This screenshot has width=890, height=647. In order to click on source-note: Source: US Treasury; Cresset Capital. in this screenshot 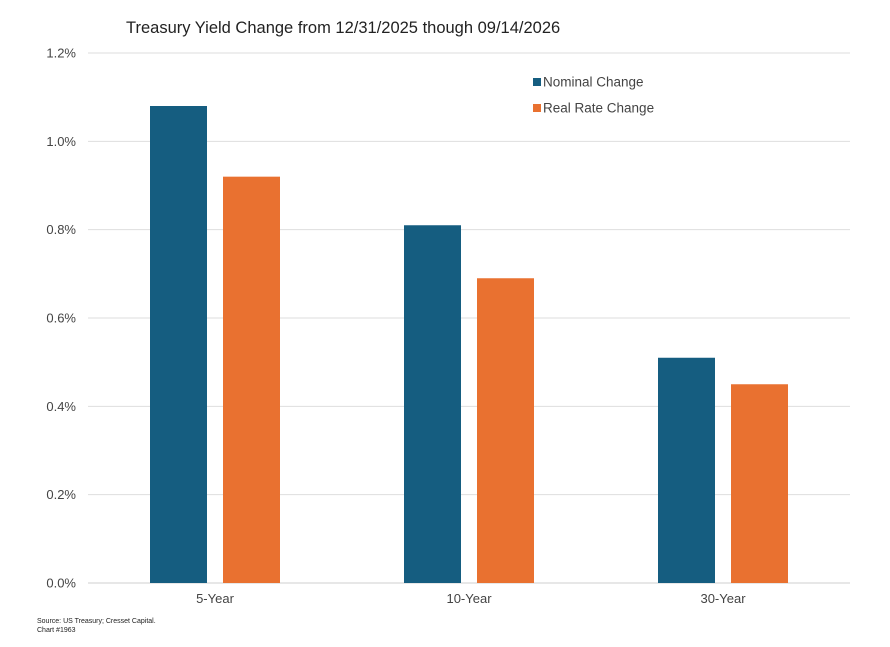, I will do `click(96, 621)`.